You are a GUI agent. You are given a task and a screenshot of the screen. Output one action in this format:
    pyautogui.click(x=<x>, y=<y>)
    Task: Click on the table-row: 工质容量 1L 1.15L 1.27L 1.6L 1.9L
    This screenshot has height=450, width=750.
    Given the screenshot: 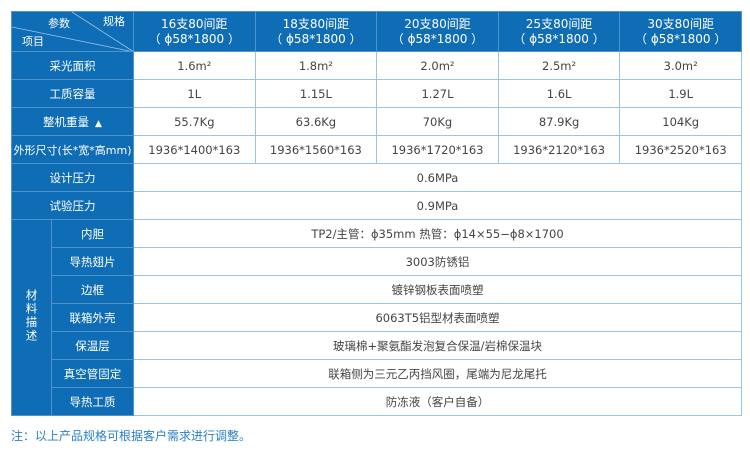 What is the action you would take?
    pyautogui.click(x=376, y=93)
    